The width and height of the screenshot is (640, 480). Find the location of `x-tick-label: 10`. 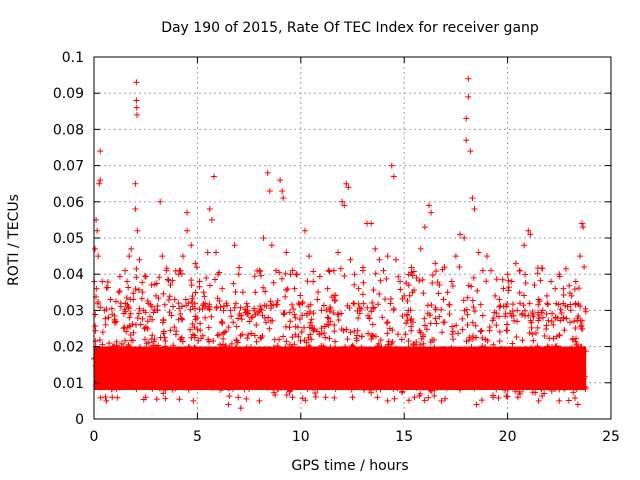

x-tick-label: 10 is located at coordinates (301, 437).